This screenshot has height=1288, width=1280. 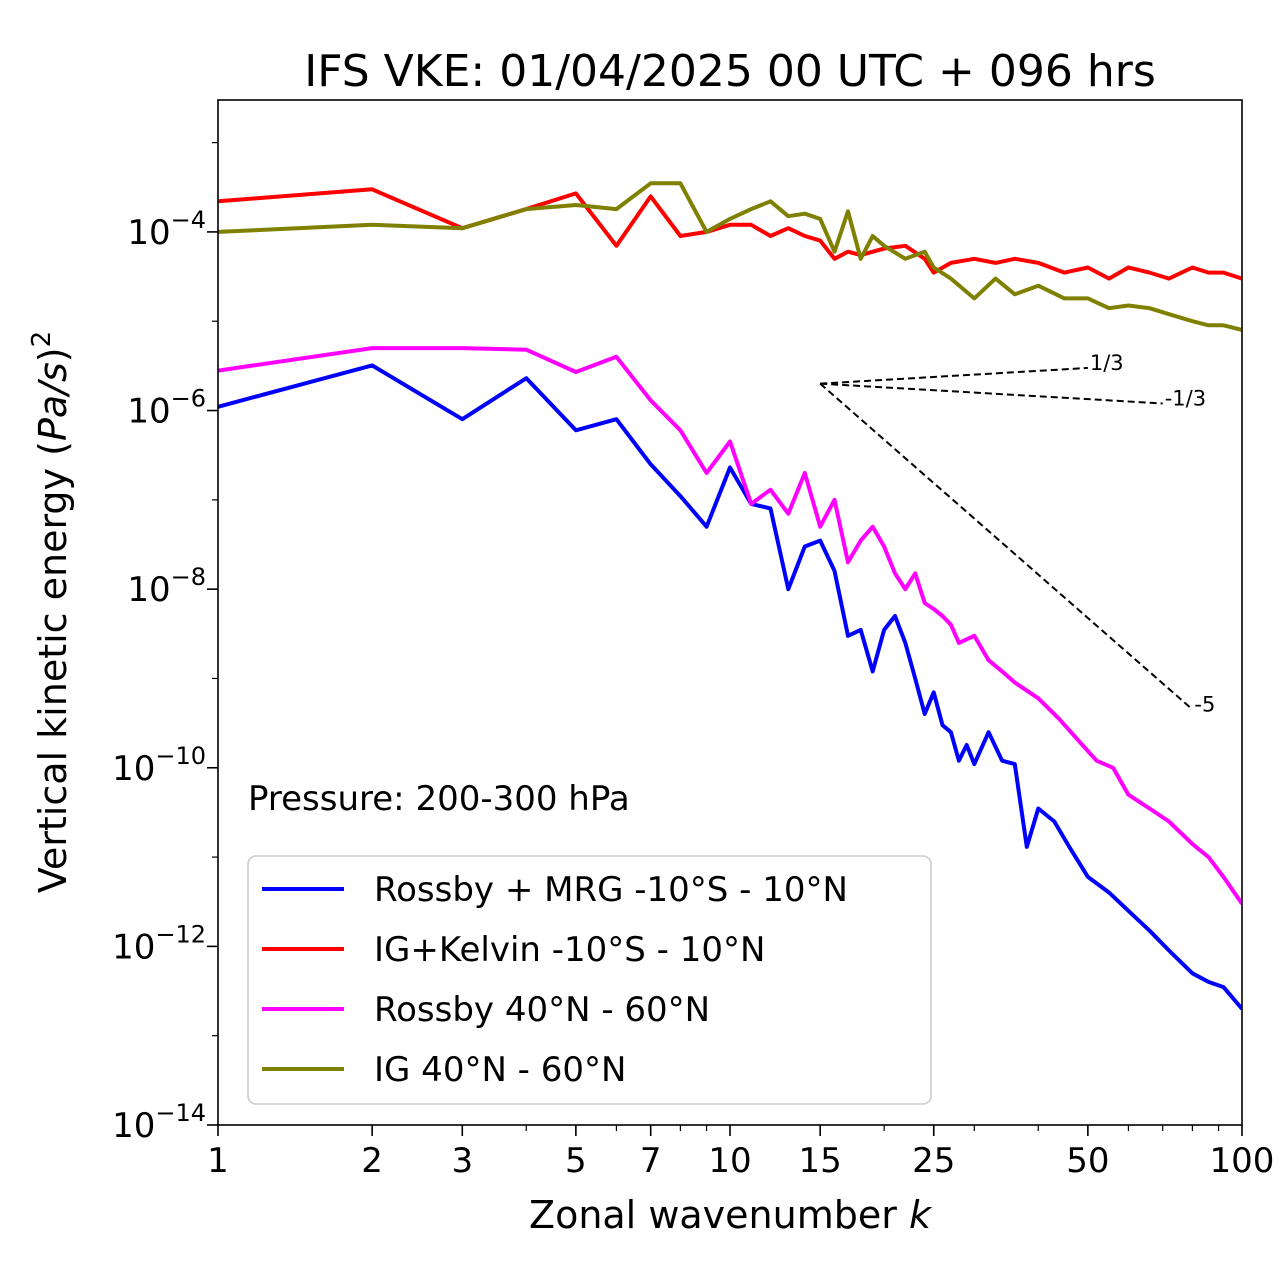 I want to click on legend-label: Rossby 40°N - 60°N, so click(x=542, y=1010).